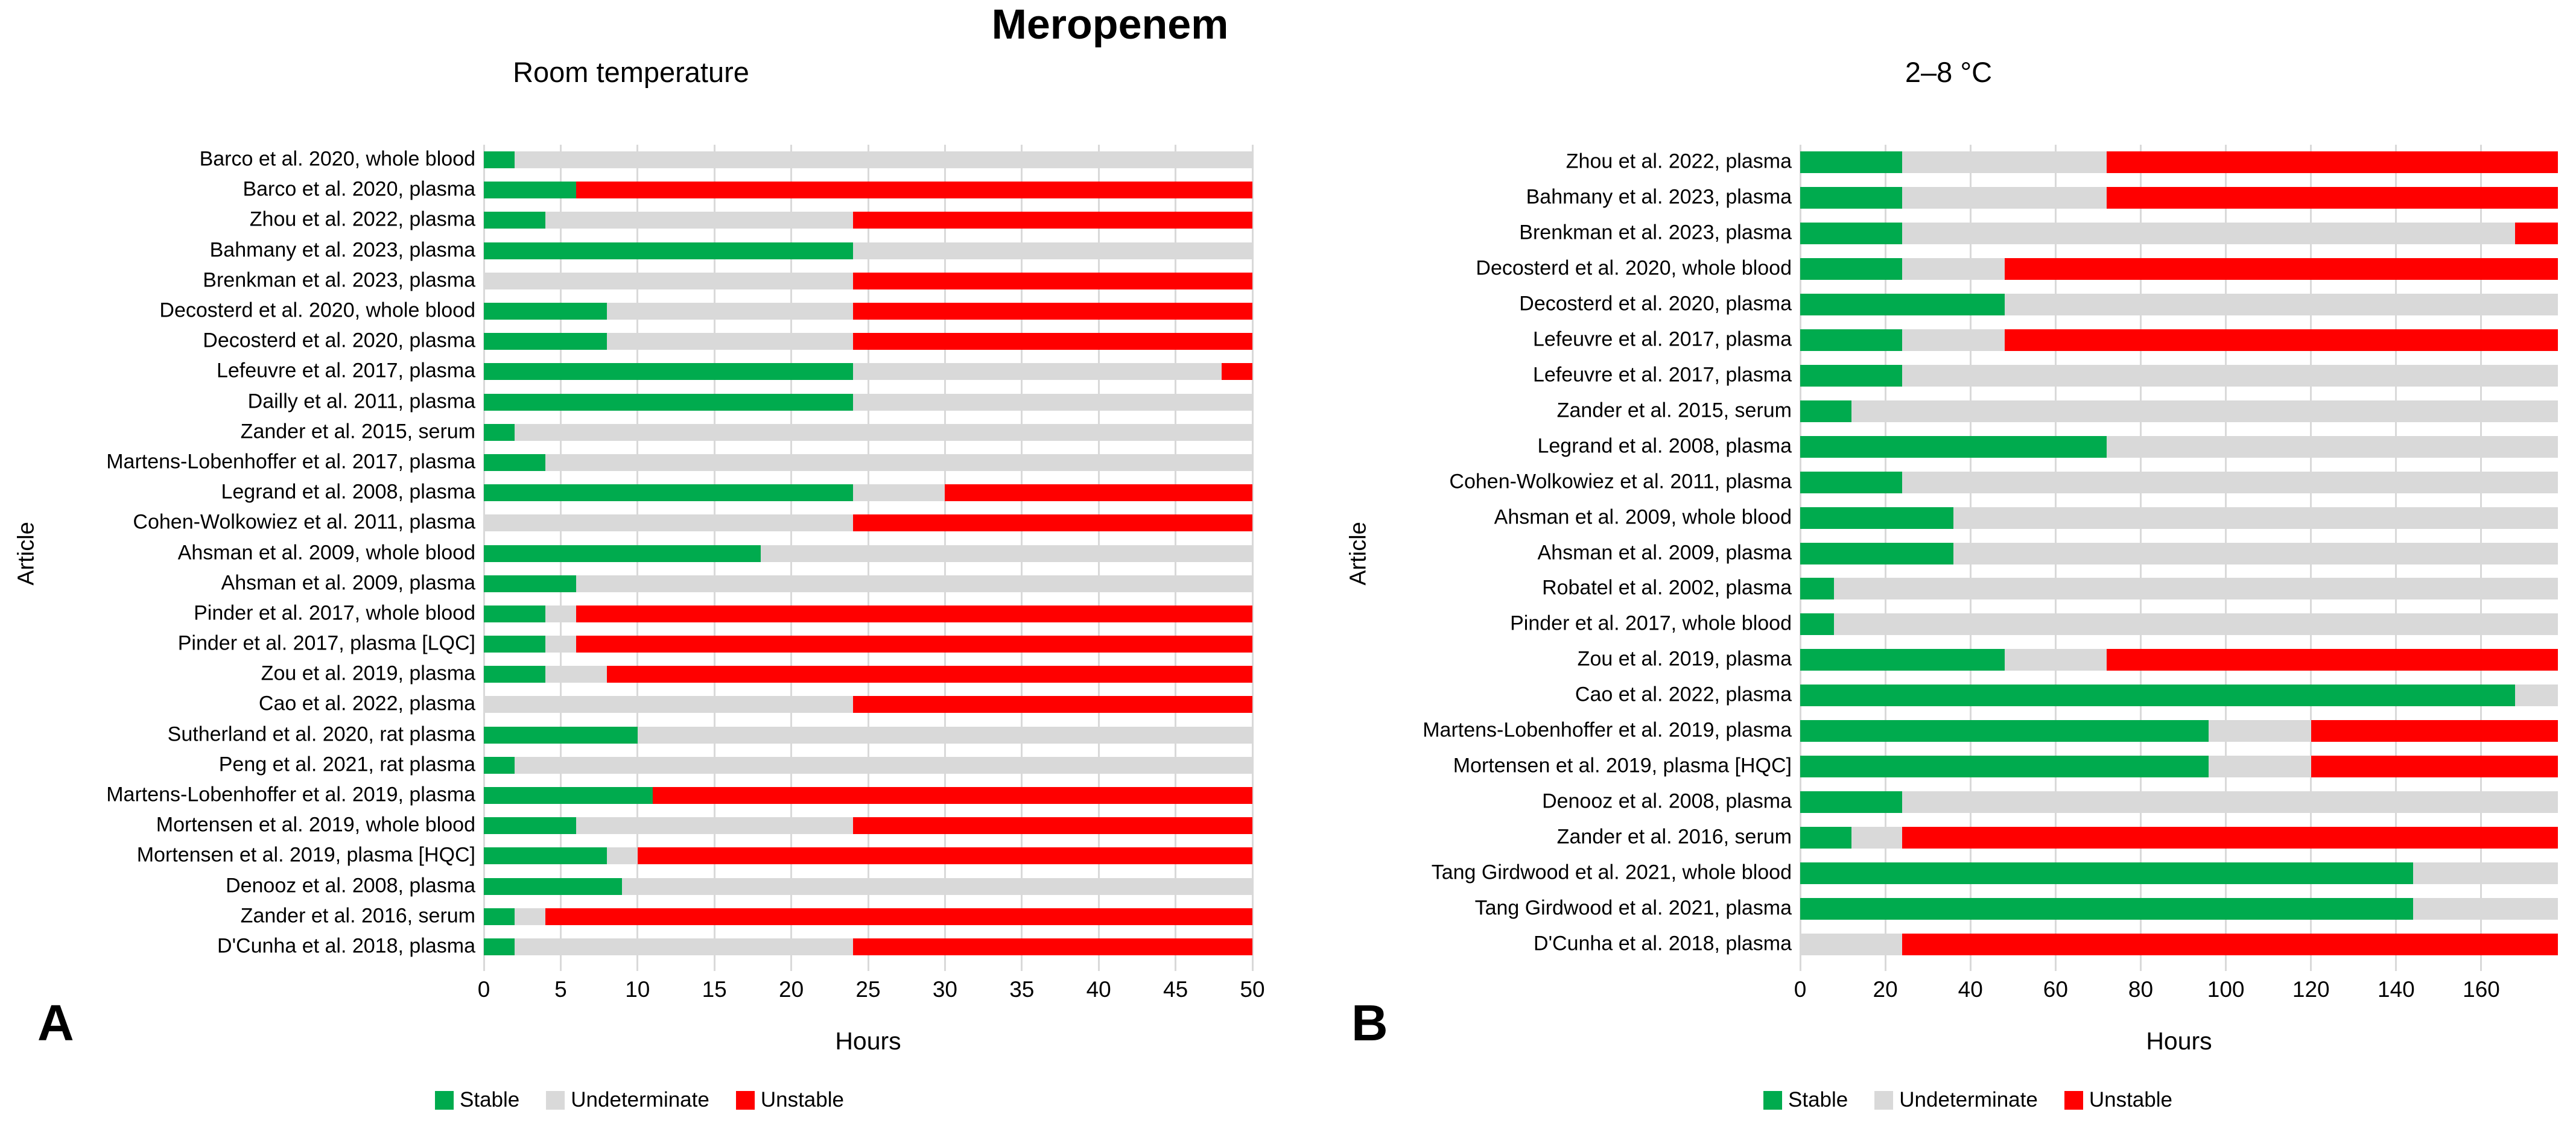 Image resolution: width=2576 pixels, height=1132 pixels. Describe the element at coordinates (1674, 410) in the screenshot. I see `category-label: Zander et al. 2015, serum` at that location.